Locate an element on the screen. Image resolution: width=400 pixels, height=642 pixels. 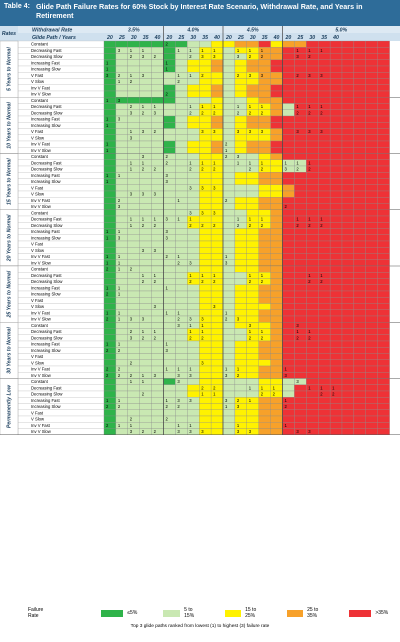
year-header: 20 is located at coordinates (288, 38).